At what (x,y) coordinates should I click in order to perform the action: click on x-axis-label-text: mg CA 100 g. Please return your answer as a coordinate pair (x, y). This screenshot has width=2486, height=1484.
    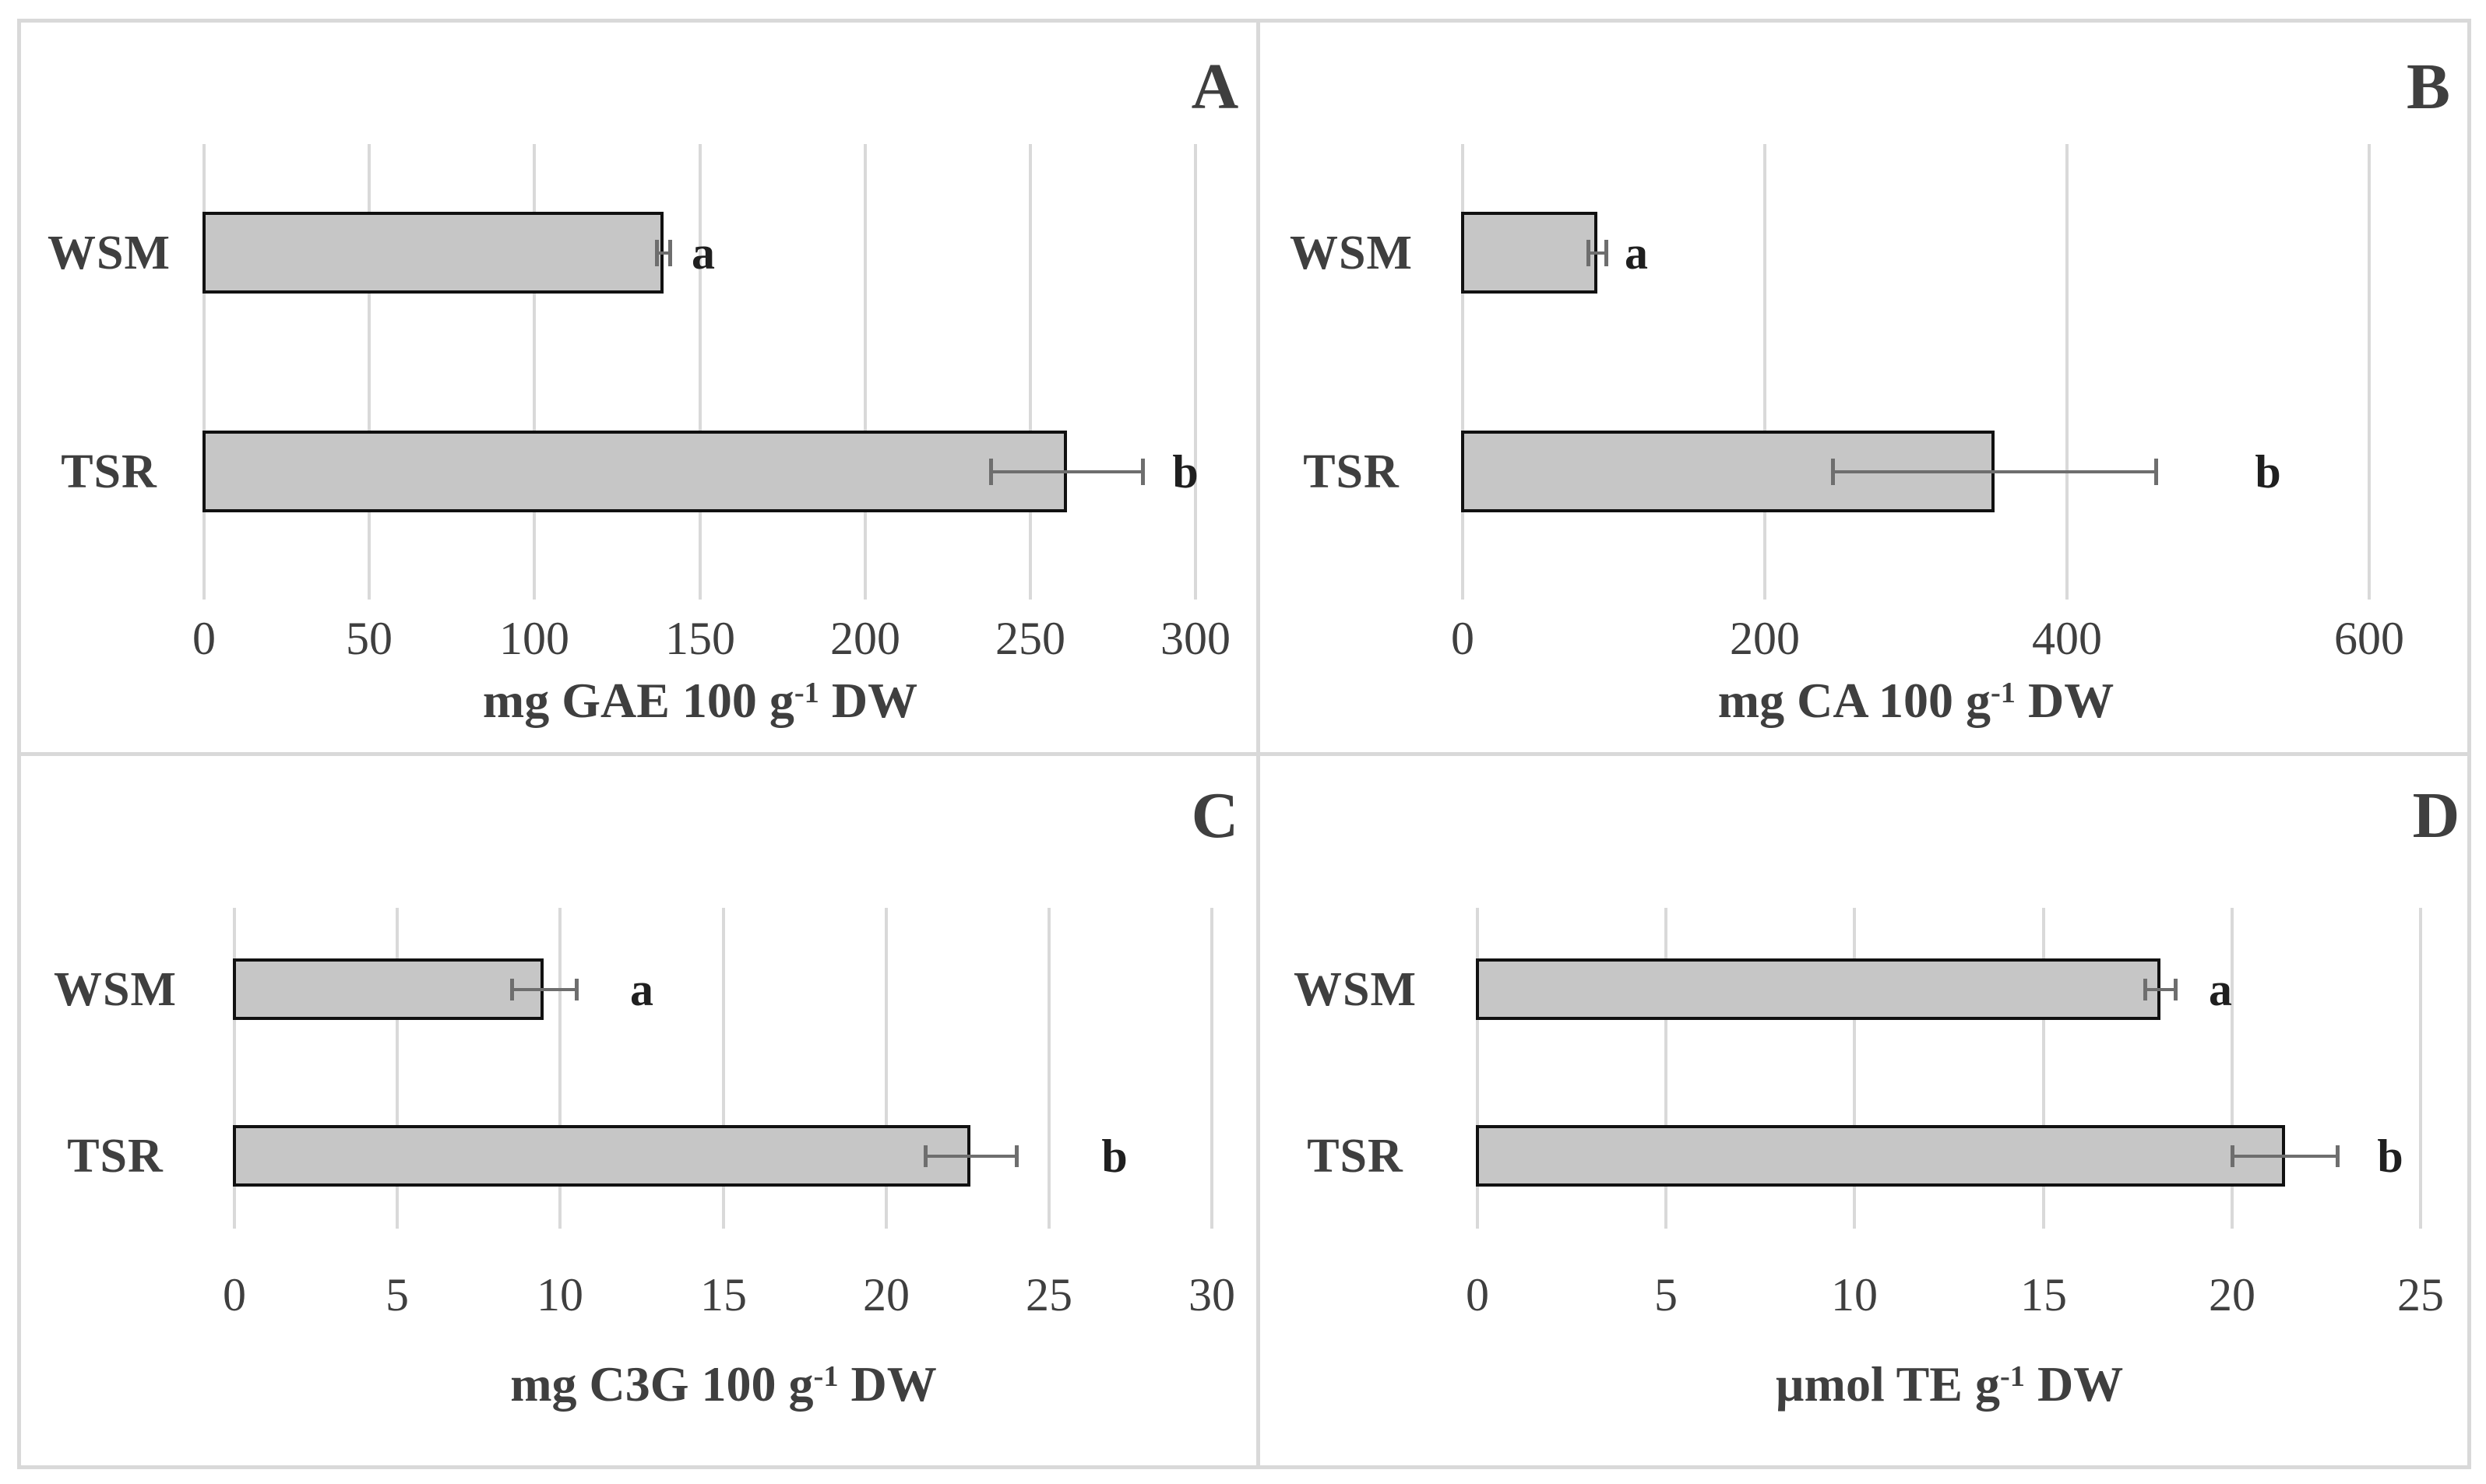
    Looking at the image, I should click on (1854, 700).